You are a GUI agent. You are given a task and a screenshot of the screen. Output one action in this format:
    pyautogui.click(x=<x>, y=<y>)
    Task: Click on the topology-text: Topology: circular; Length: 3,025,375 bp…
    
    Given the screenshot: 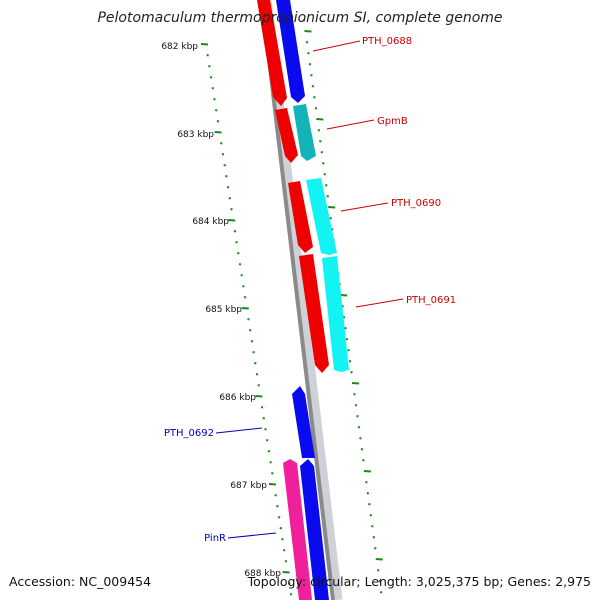 What is the action you would take?
    pyautogui.click(x=419, y=581)
    